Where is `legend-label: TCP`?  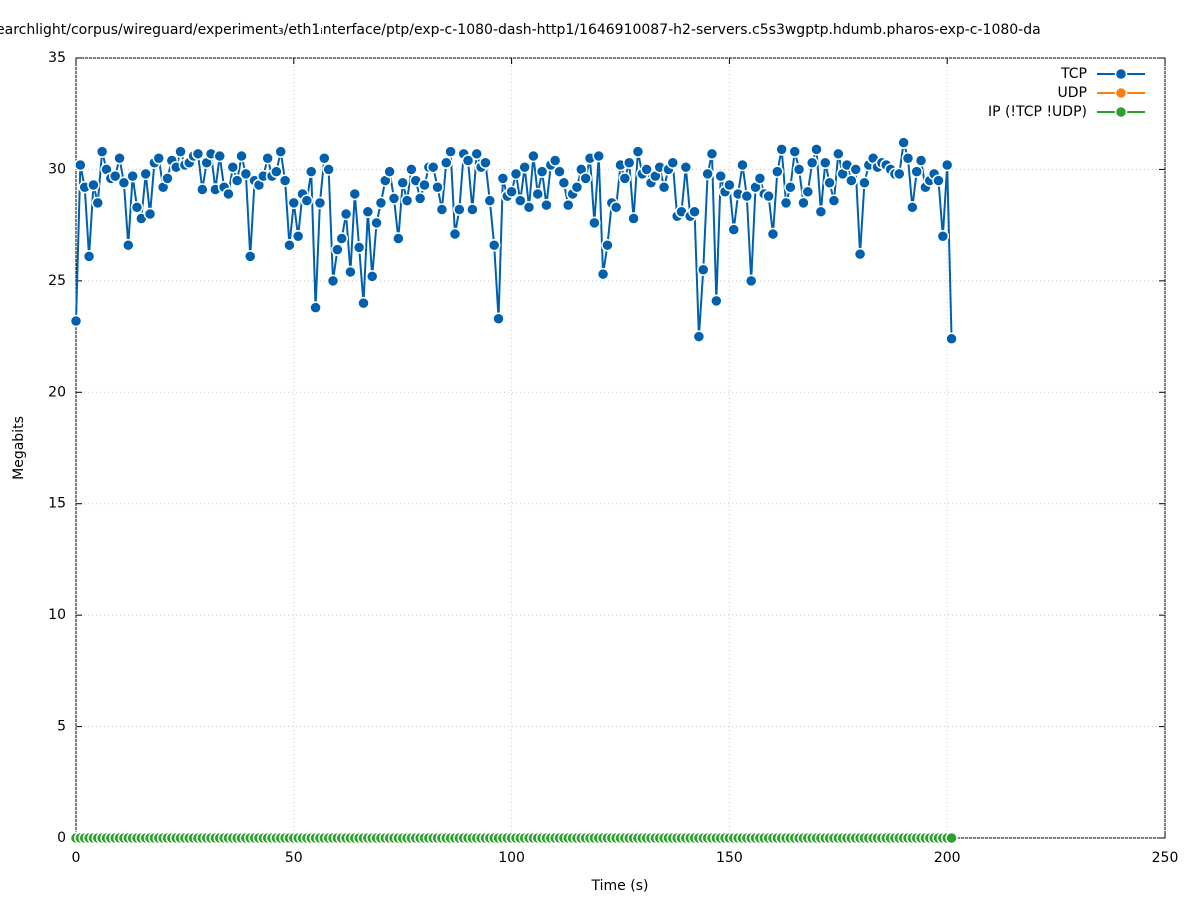
legend-label: TCP is located at coordinates (1073, 74).